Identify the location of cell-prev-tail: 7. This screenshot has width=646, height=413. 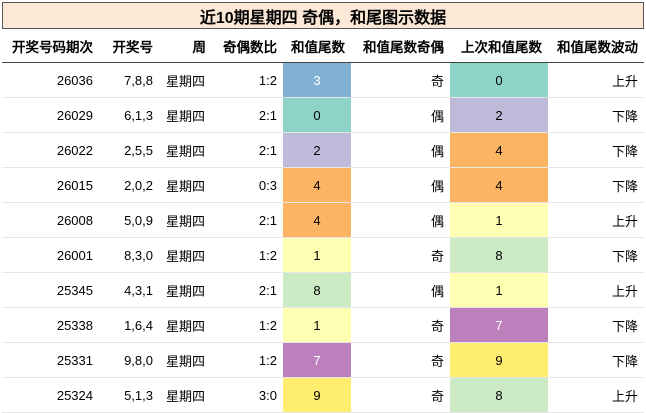
(499, 325).